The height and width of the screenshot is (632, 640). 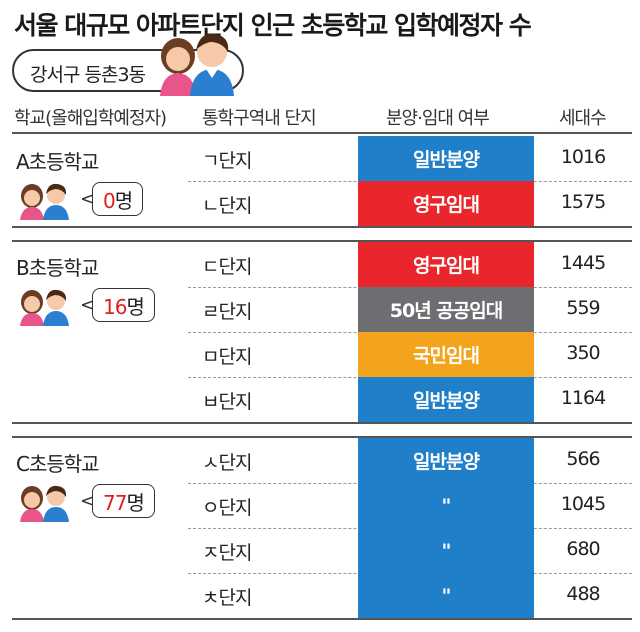 What do you see at coordinates (583, 308) in the screenshot?
I see `household-count: 559` at bounding box center [583, 308].